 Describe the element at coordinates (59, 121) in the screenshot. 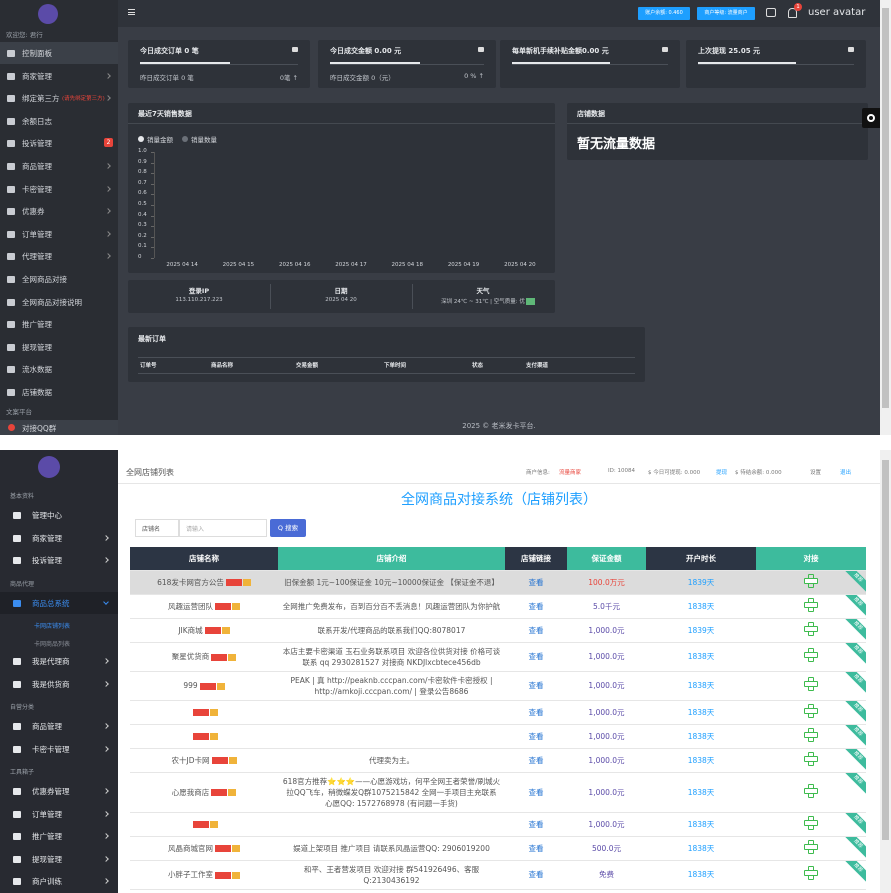

I see `menu-item: 余额日志` at that location.